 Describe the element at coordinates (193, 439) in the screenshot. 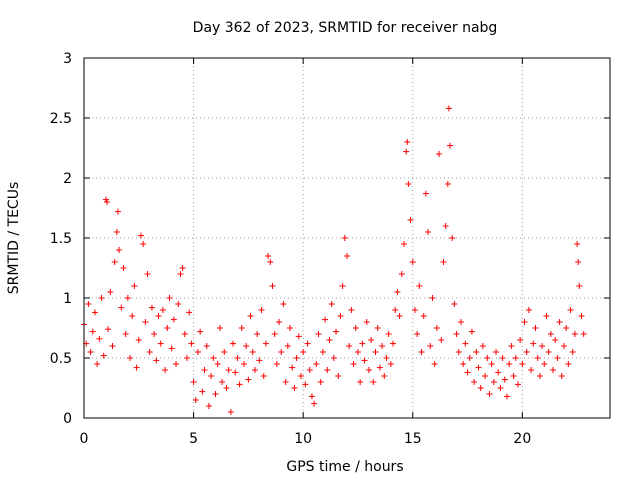

I see `x-tick-label: 5` at that location.